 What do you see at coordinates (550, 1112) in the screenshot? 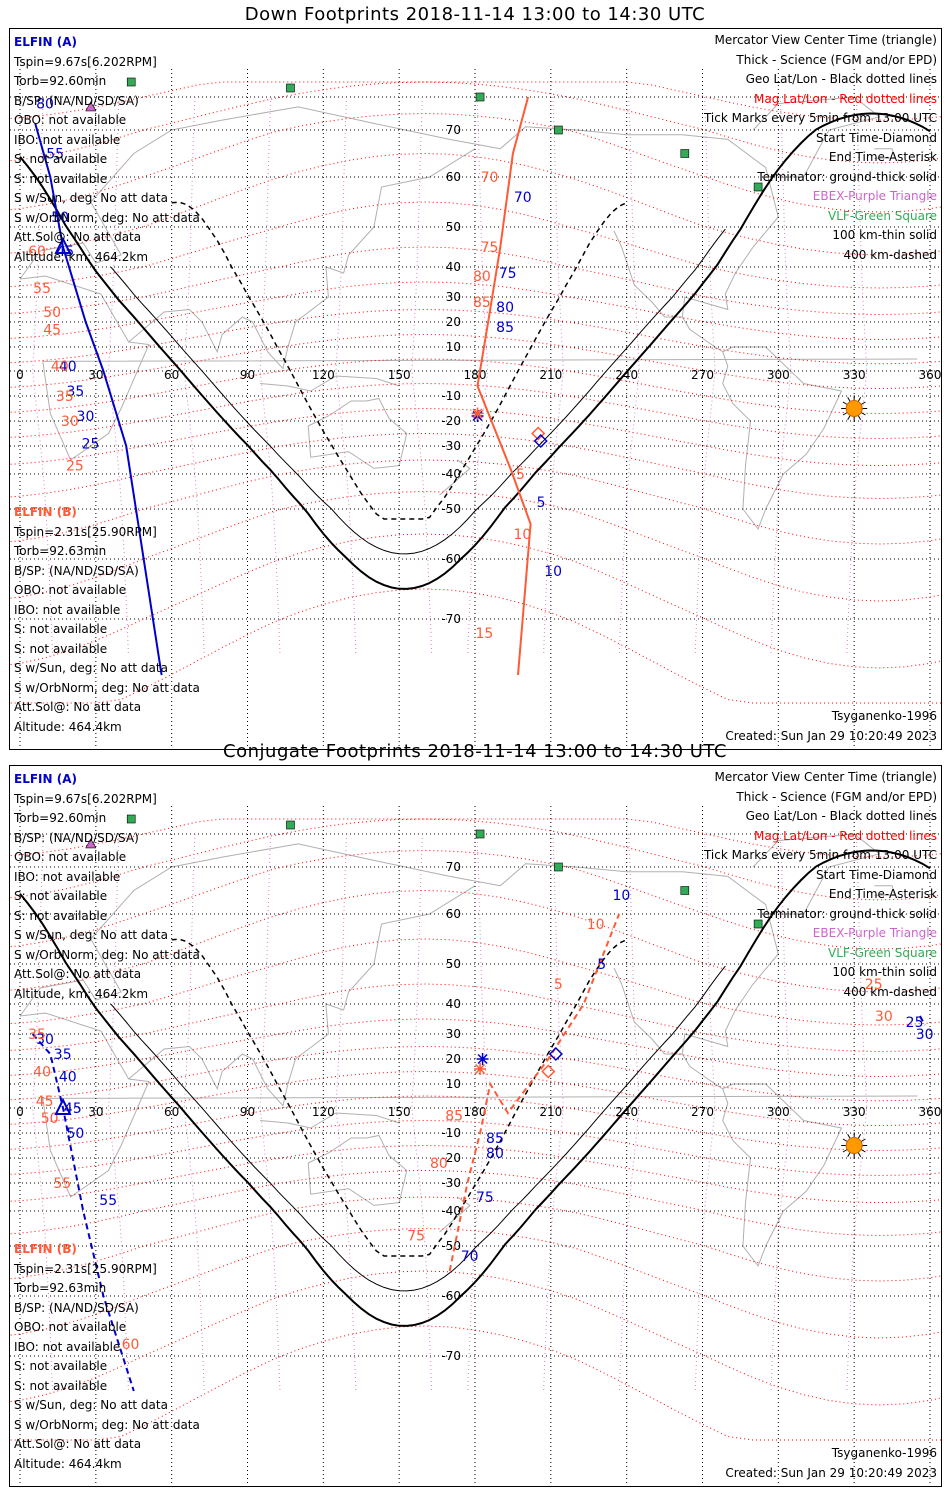
I see `x-tick-label: 210` at bounding box center [550, 1112].